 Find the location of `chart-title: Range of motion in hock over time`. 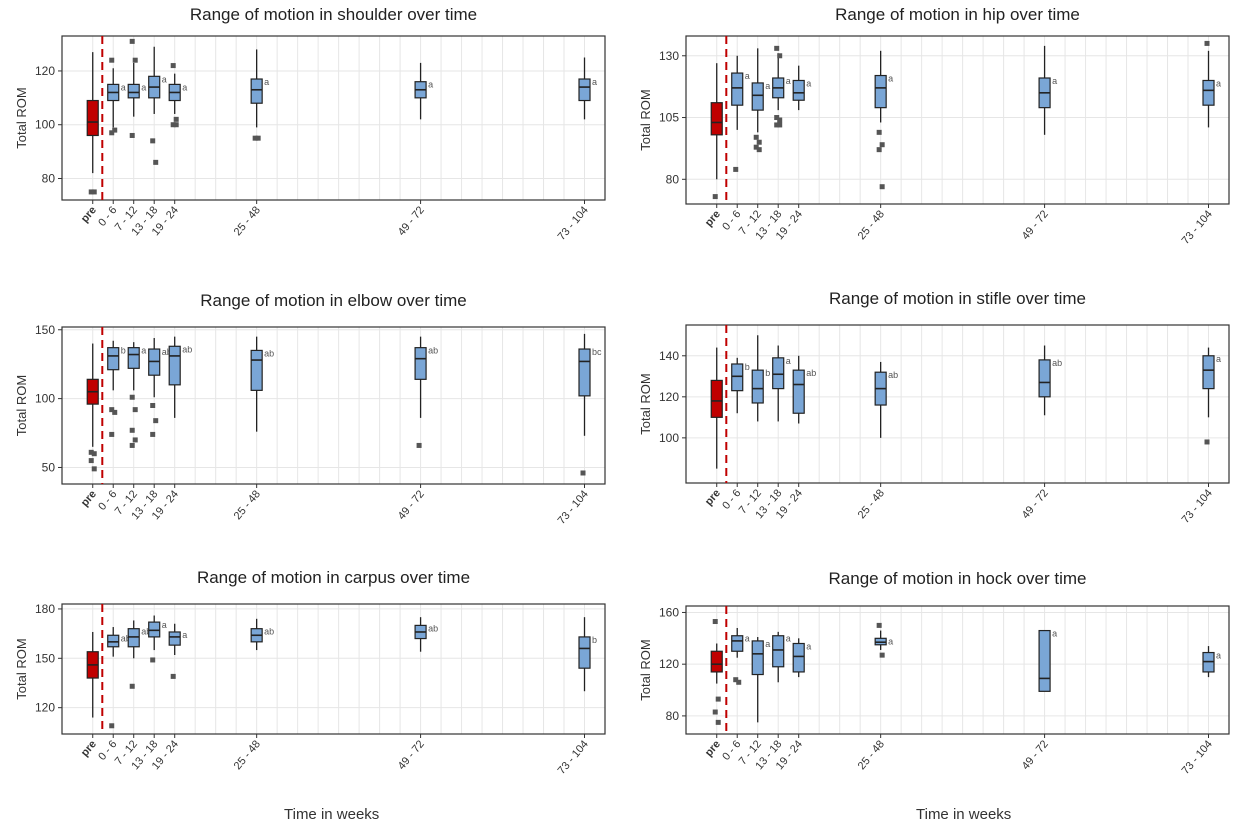

chart-title: Range of motion in hock over time is located at coordinates (958, 578).